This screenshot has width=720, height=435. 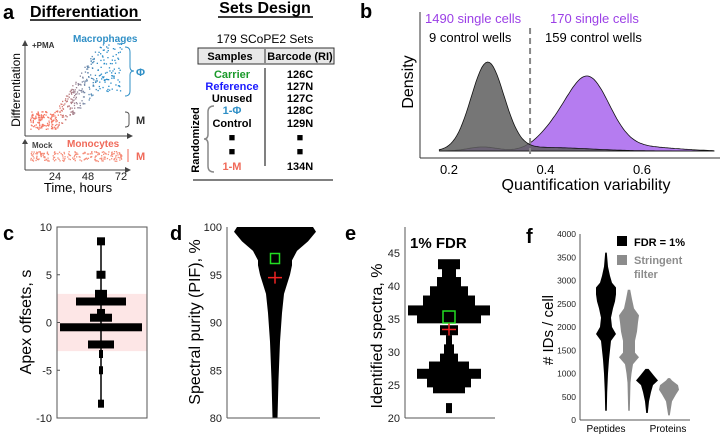 What do you see at coordinates (394, 386) in the screenshot?
I see `y-tick: 25` at bounding box center [394, 386].